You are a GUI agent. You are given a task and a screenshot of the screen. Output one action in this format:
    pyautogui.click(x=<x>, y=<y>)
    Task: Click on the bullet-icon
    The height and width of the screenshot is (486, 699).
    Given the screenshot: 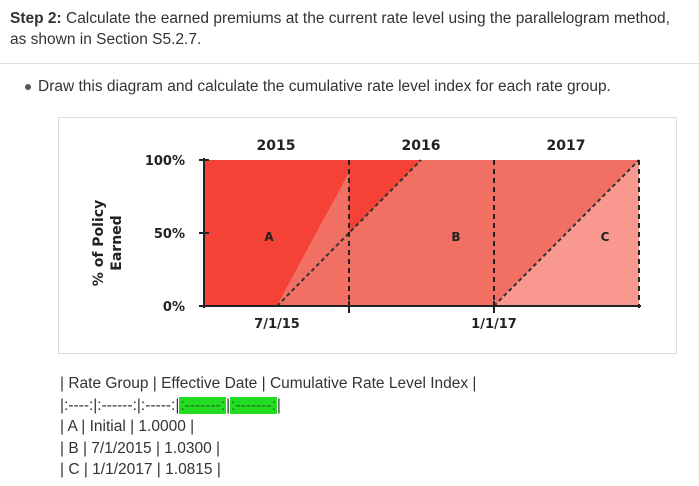 What is the action you would take?
    pyautogui.click(x=28, y=87)
    